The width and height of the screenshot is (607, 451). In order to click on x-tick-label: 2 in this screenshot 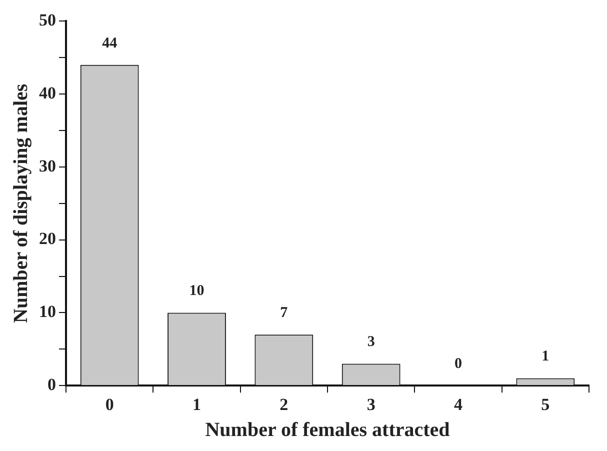, I will do `click(284, 404)`.